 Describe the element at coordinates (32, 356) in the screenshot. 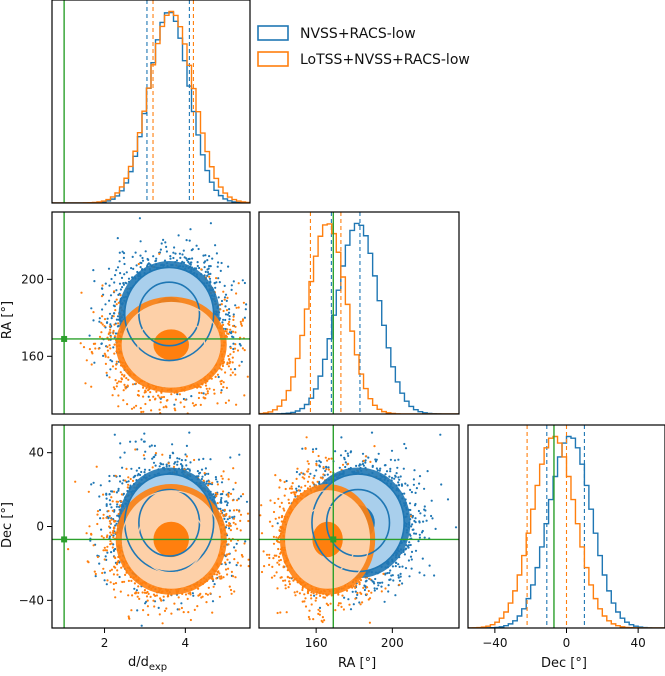

I see `y-tick-label-ra-160: 160` at that location.